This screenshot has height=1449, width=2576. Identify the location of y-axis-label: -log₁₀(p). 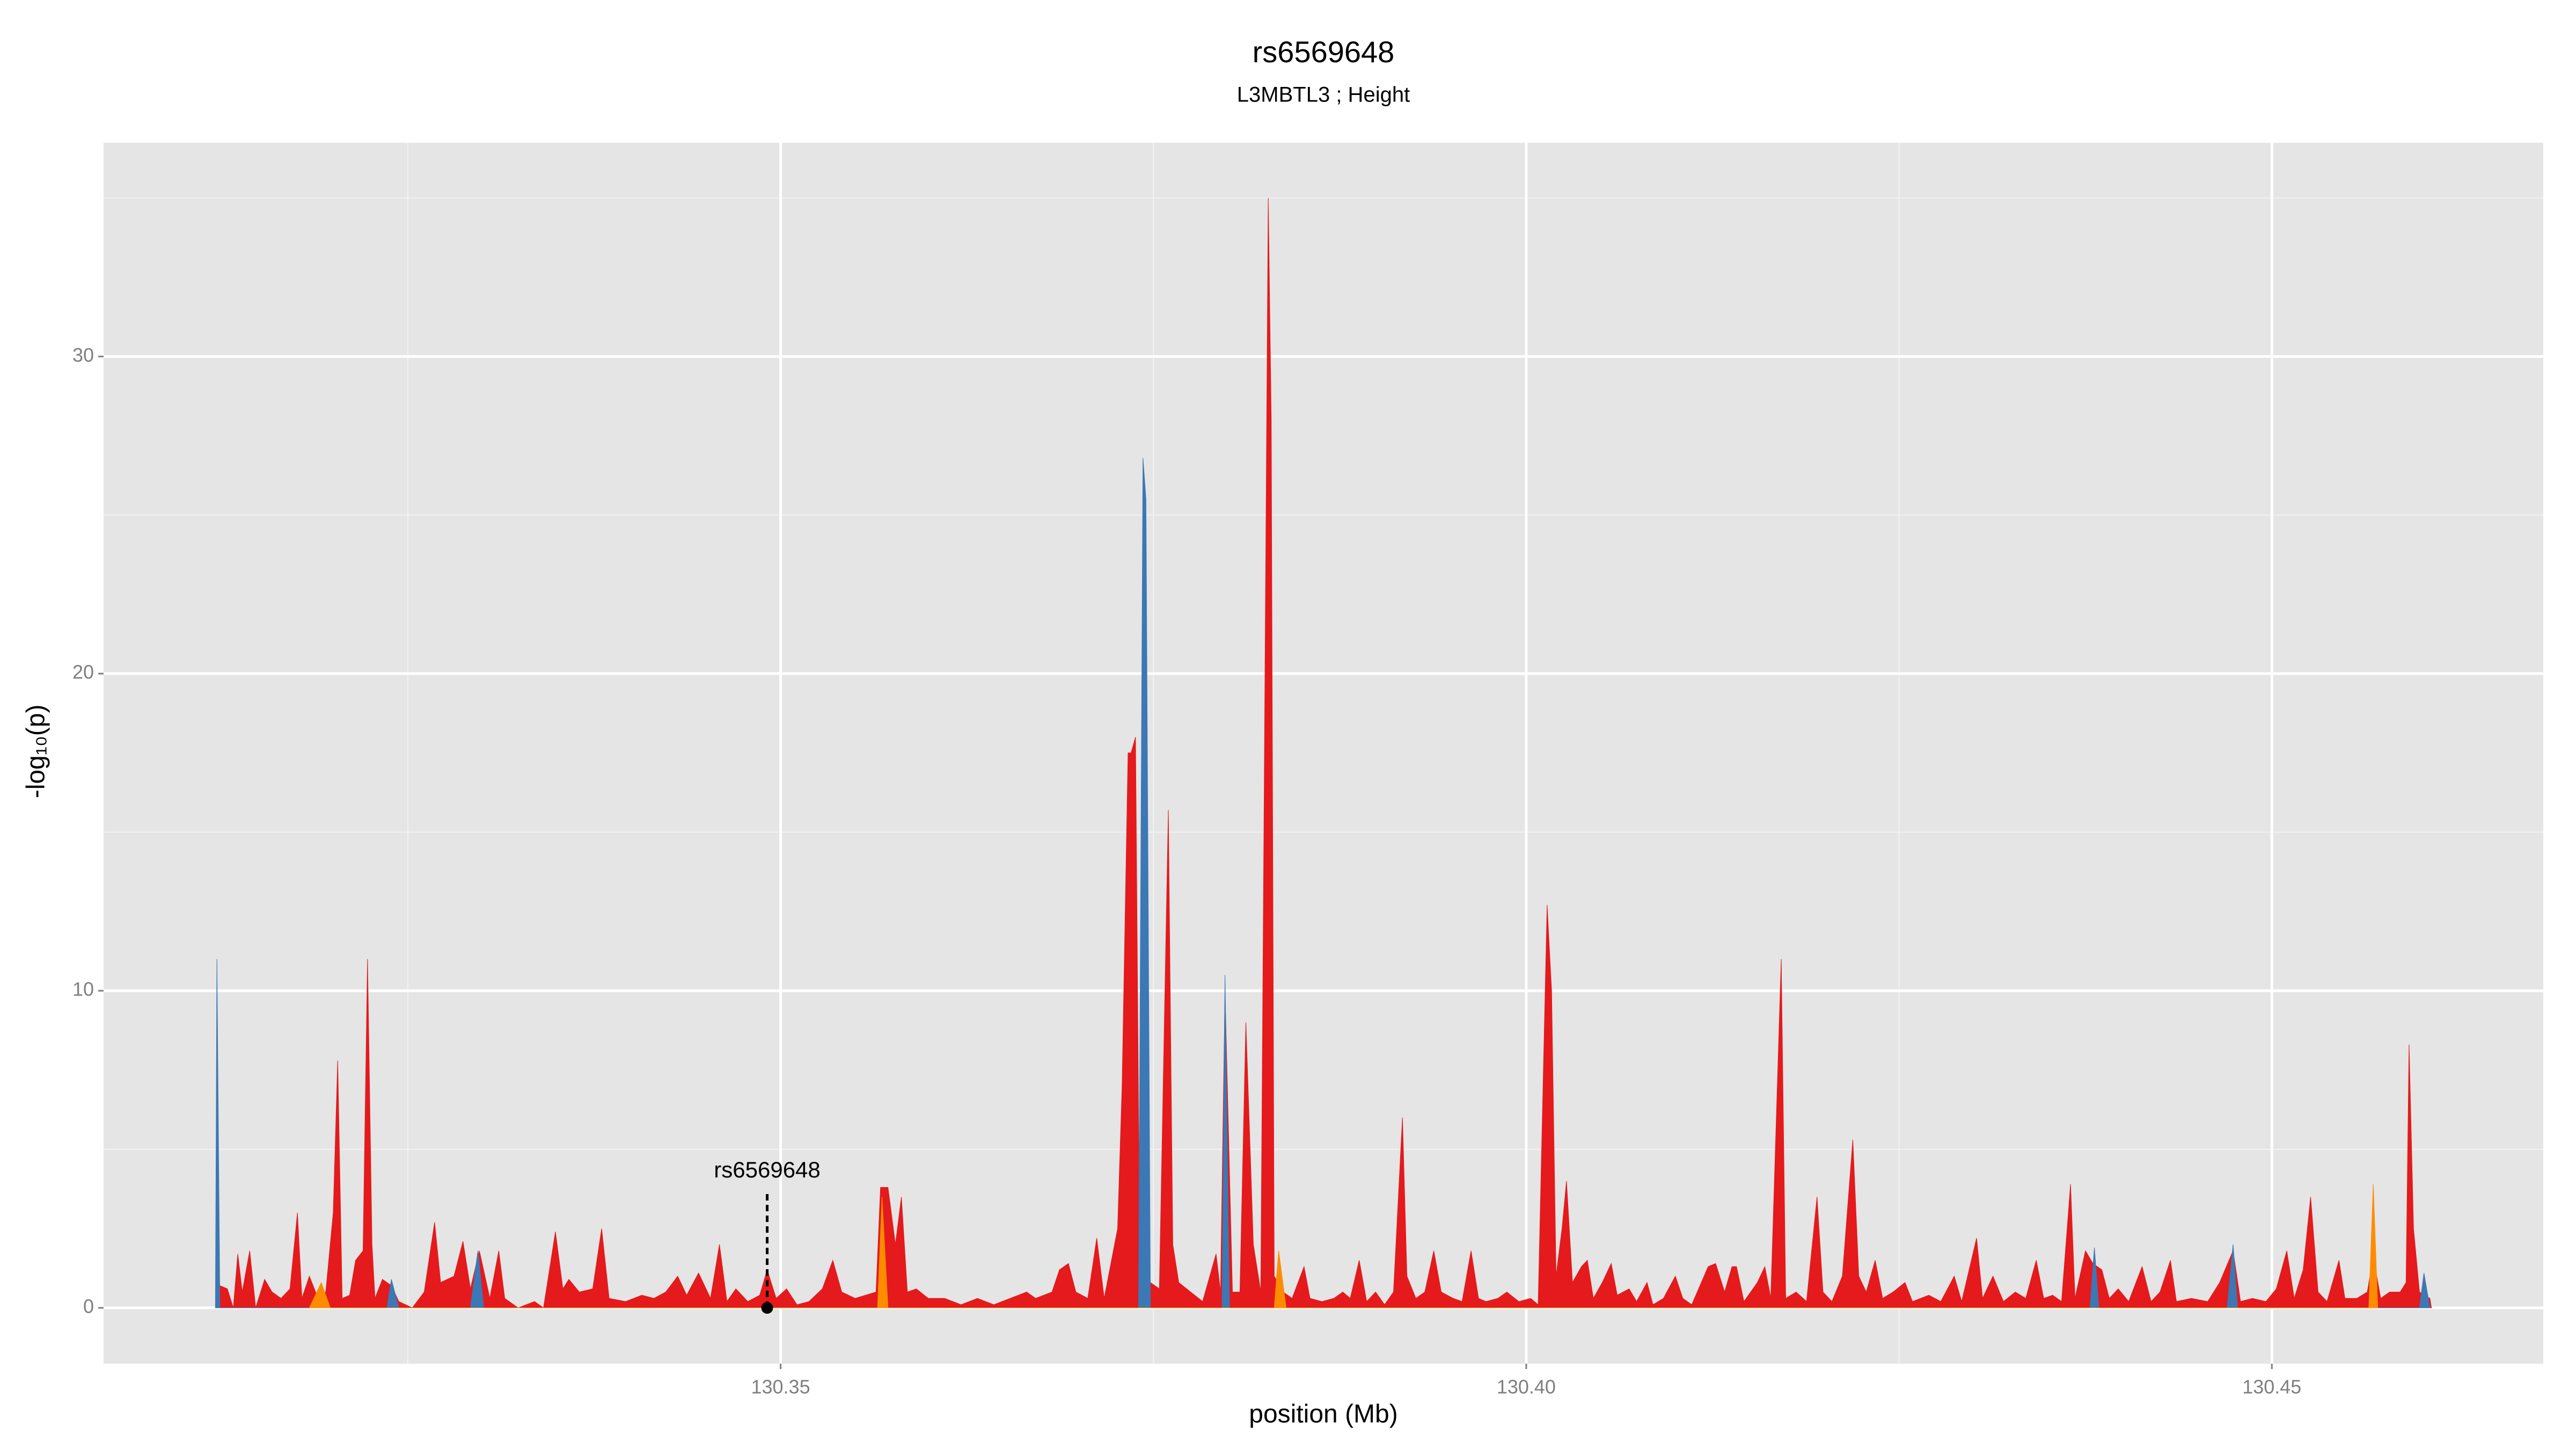
(36, 752).